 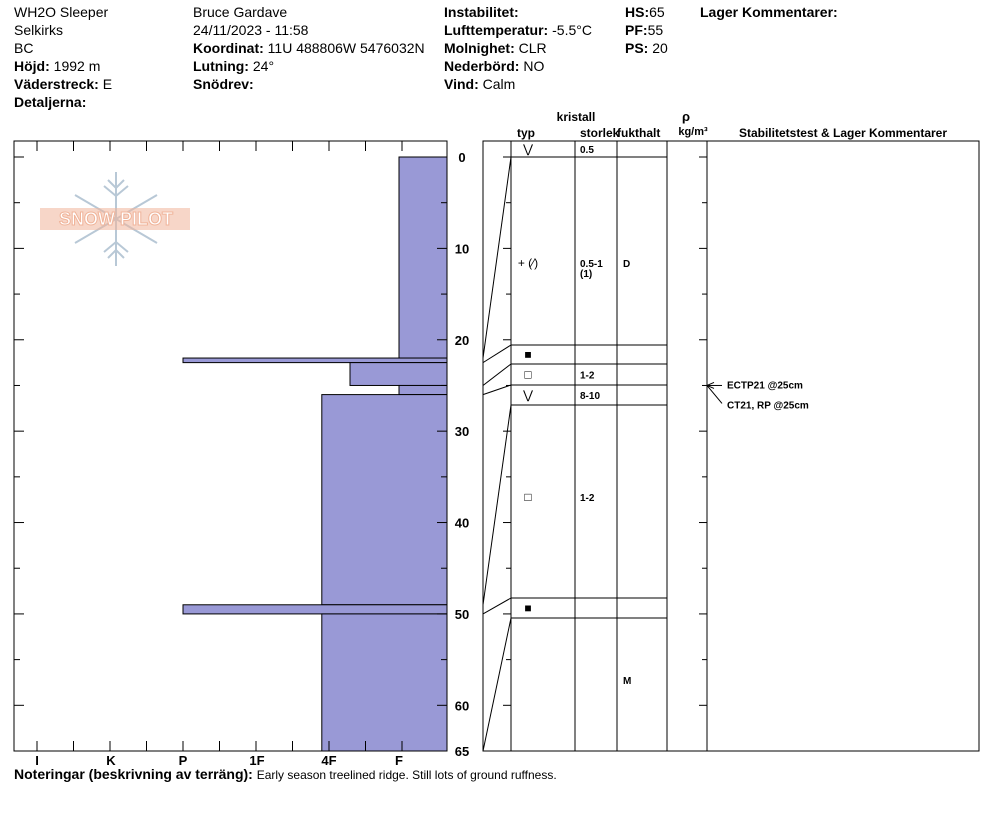 I want to click on row-moisture: D, so click(x=626, y=264).